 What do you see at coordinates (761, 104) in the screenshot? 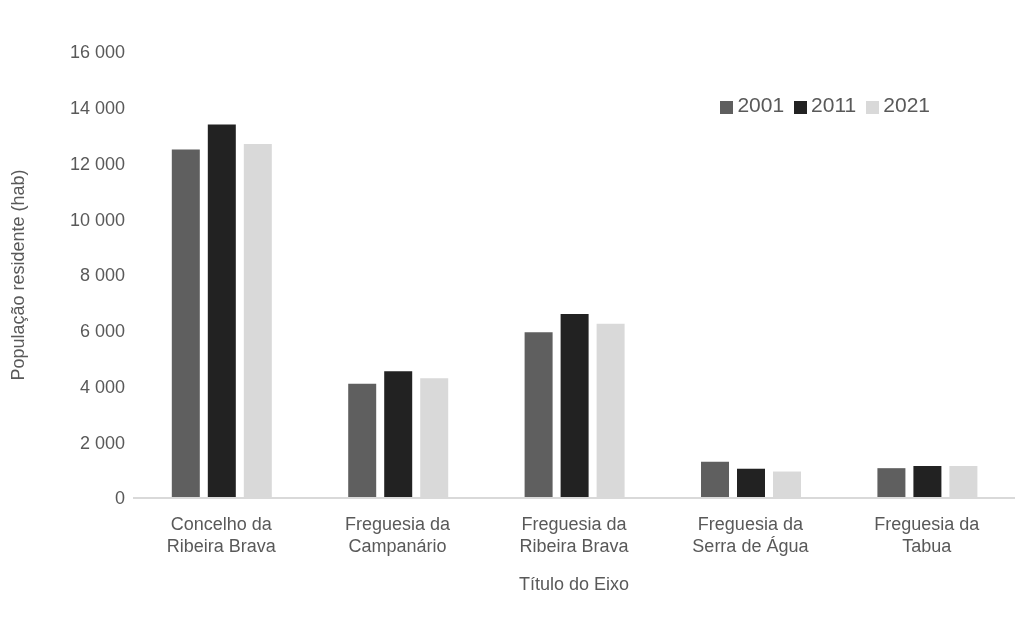
I see `legend-label: 2001` at bounding box center [761, 104].